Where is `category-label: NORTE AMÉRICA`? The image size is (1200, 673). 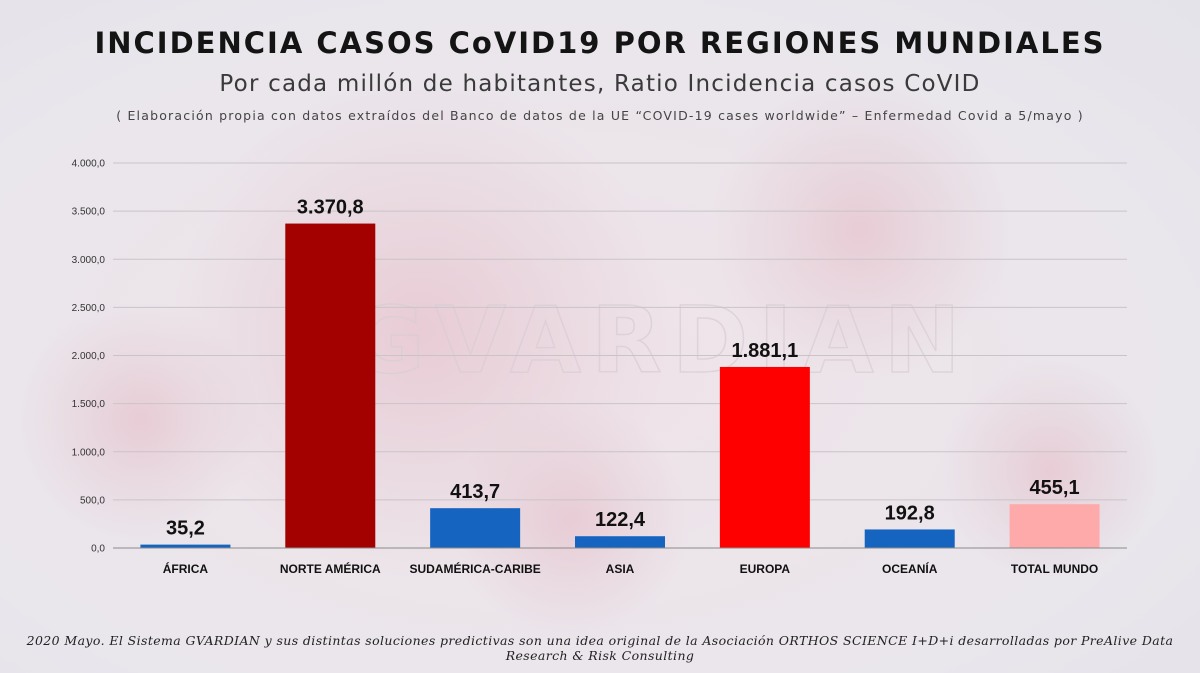
category-label: NORTE AMÉRICA is located at coordinates (330, 568).